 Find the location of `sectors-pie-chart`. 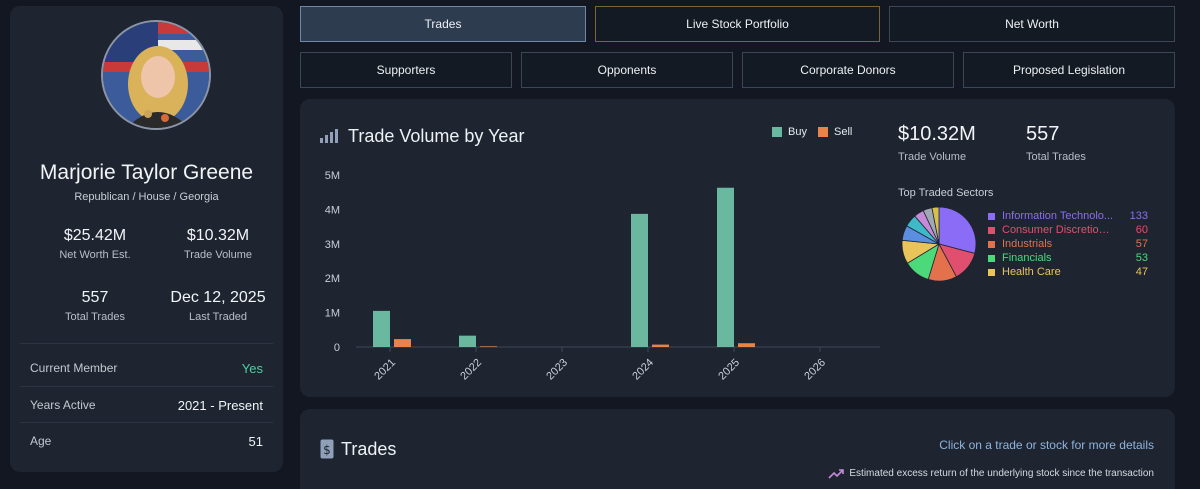

sectors-pie-chart is located at coordinates (939, 244).